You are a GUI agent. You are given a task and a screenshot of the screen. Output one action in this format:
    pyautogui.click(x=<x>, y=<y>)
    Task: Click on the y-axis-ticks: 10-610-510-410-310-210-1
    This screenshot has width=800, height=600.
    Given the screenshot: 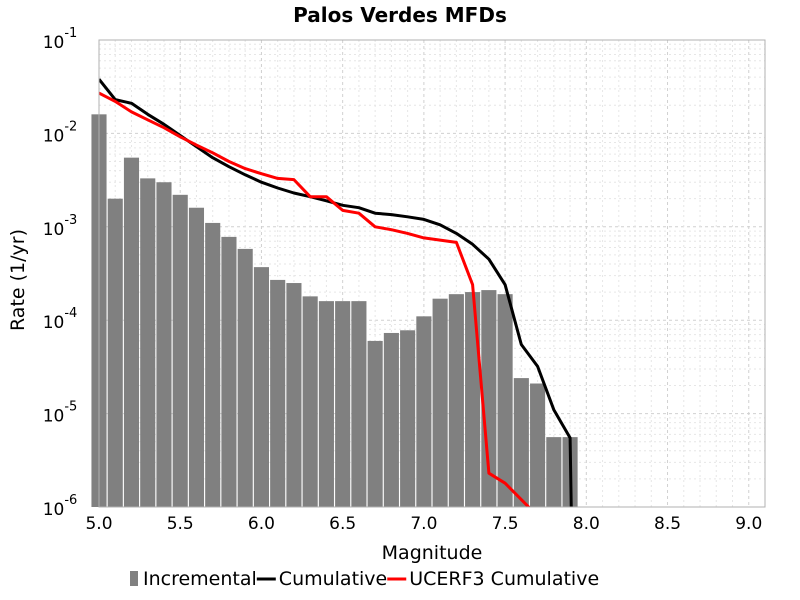 What is the action you would take?
    pyautogui.click(x=60, y=273)
    